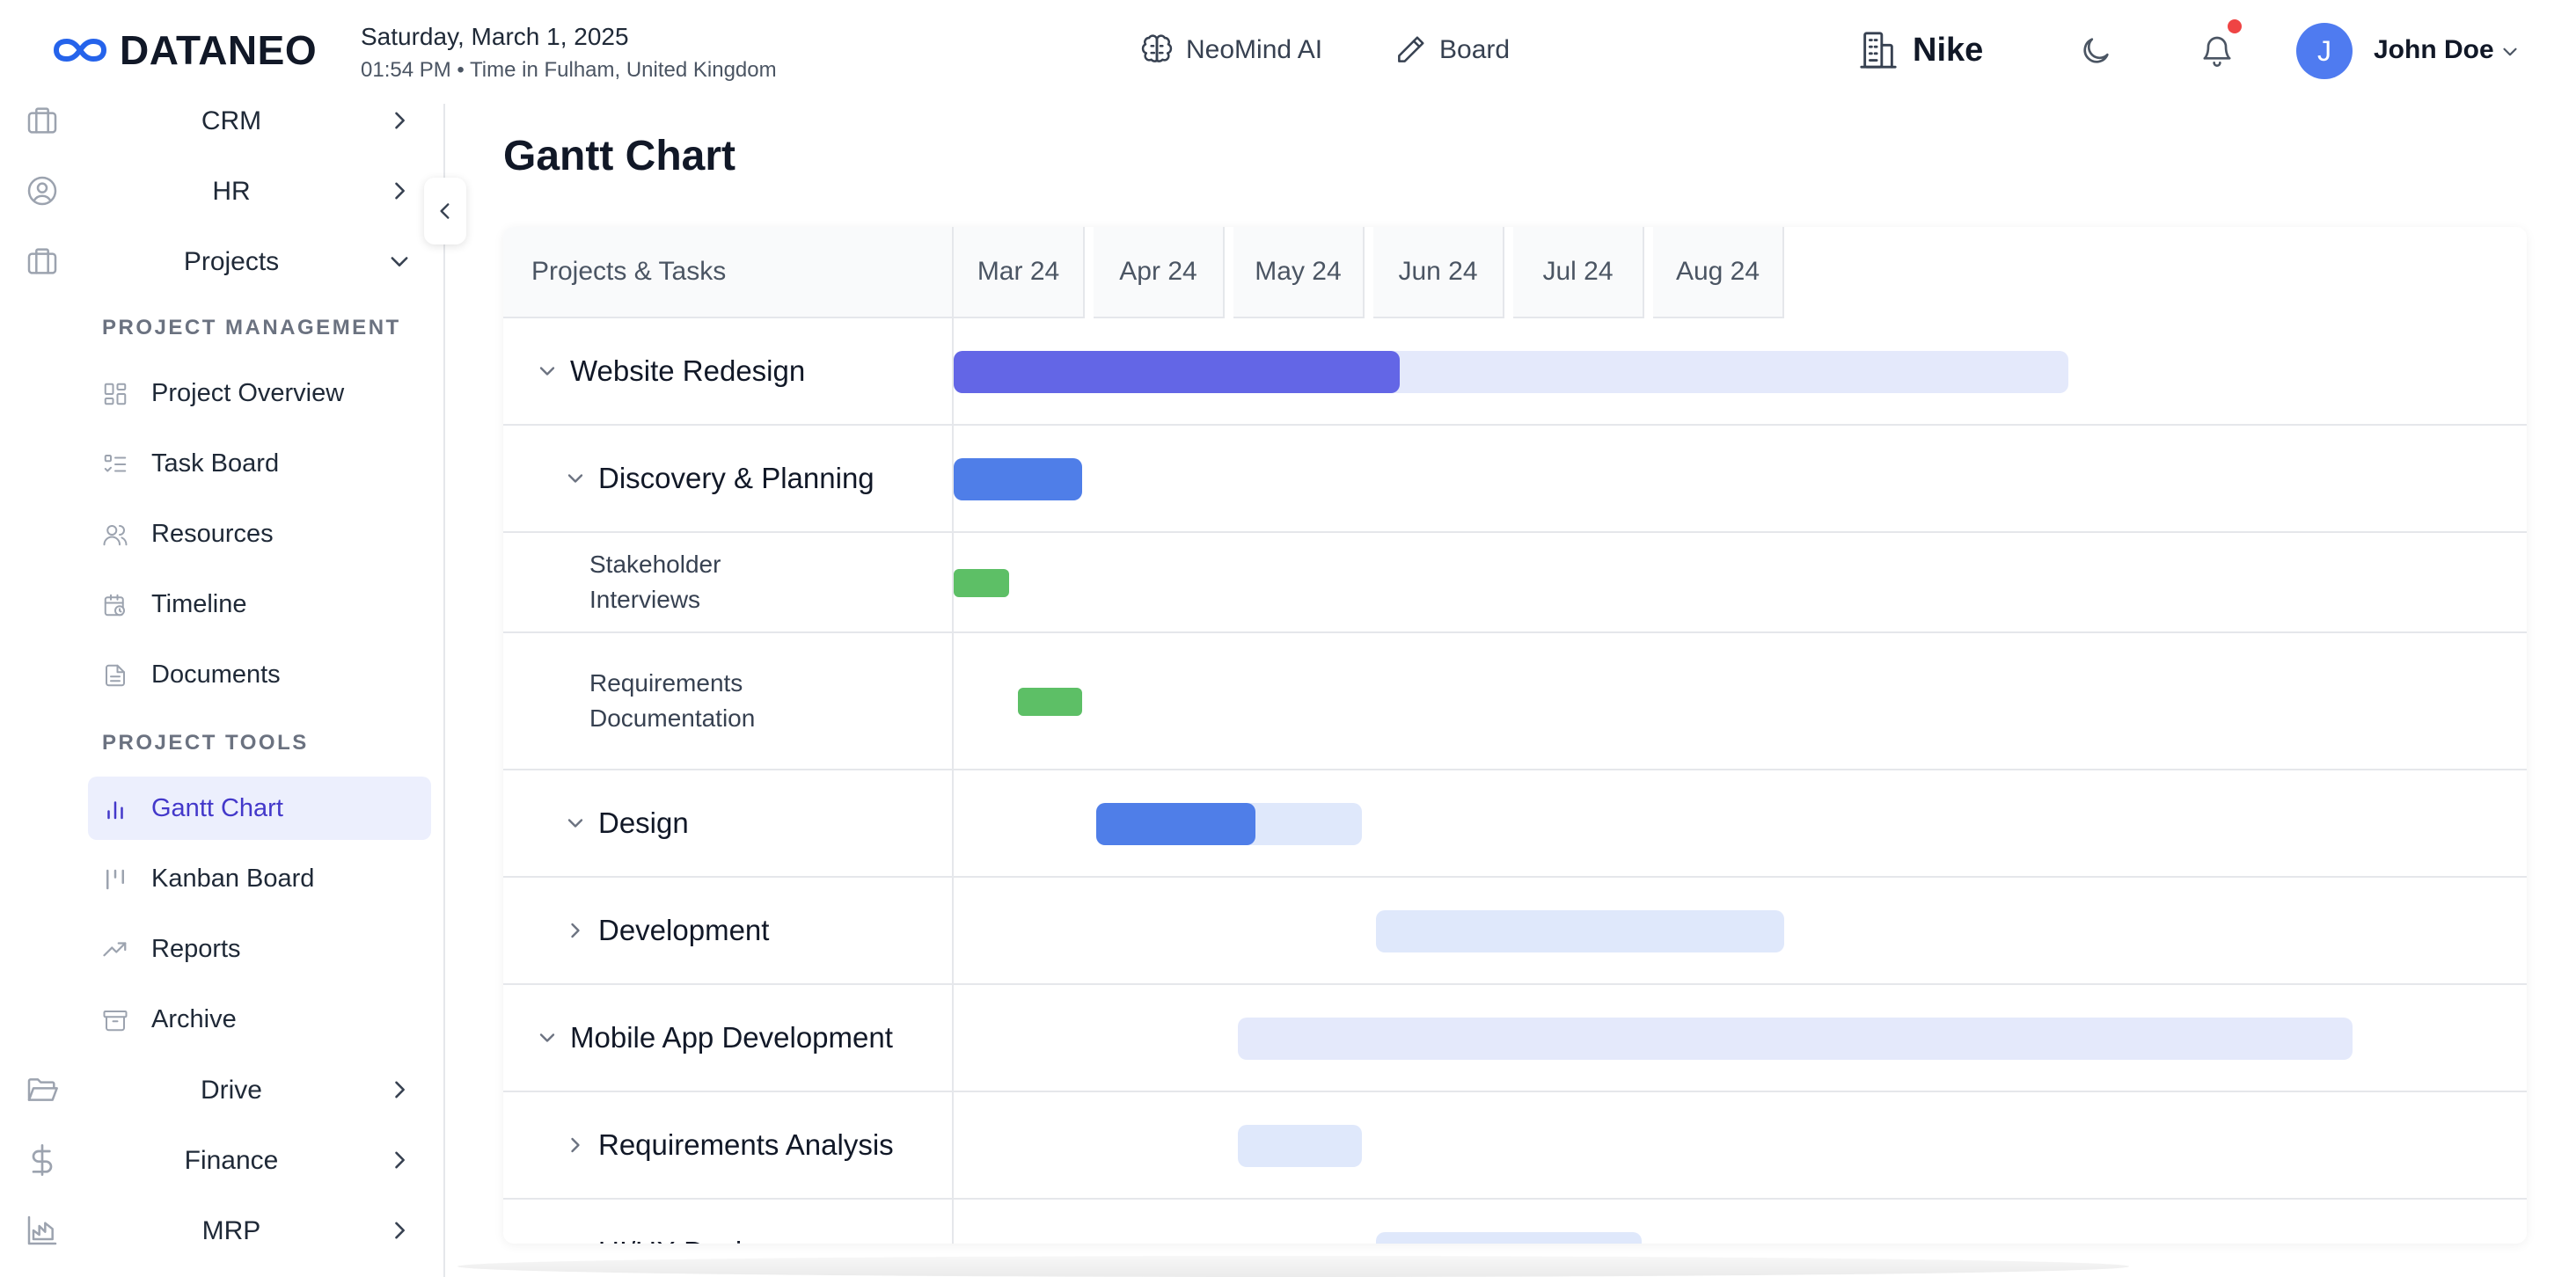 This screenshot has width=2576, height=1277. What do you see at coordinates (619, 156) in the screenshot?
I see `page-title: Gantt Chart` at bounding box center [619, 156].